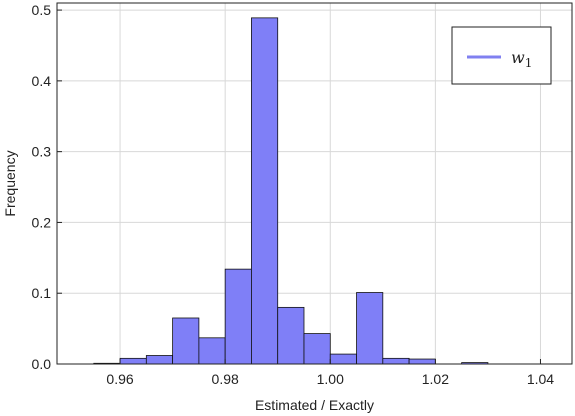  I want to click on x-tick-label: 0.98, so click(225, 379).